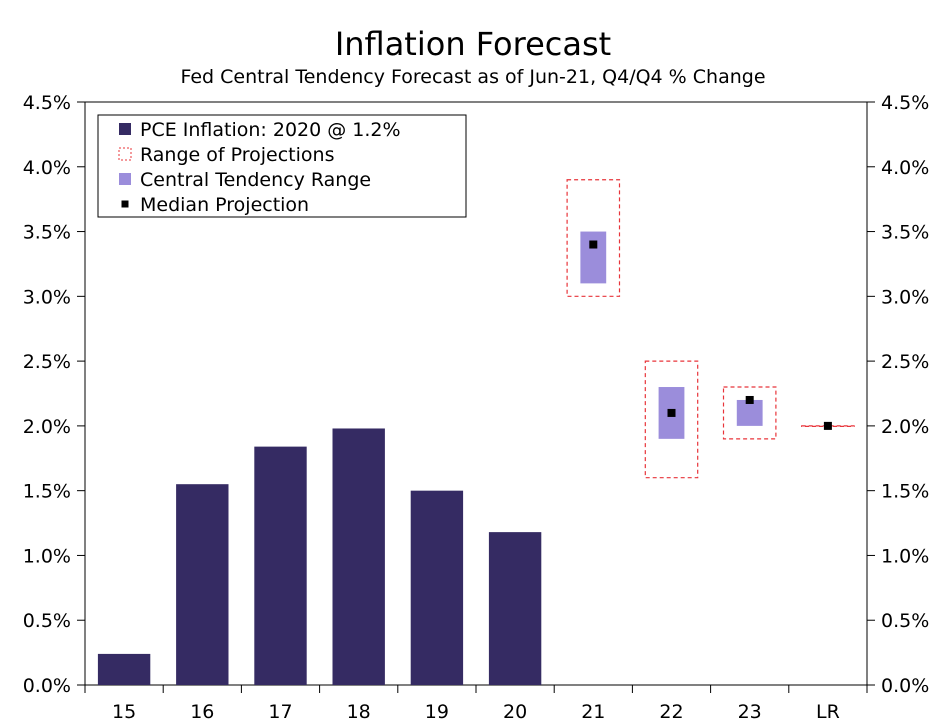 This screenshot has width=947, height=727. I want to click on y-tick-label-right: 1.5%, so click(905, 492).